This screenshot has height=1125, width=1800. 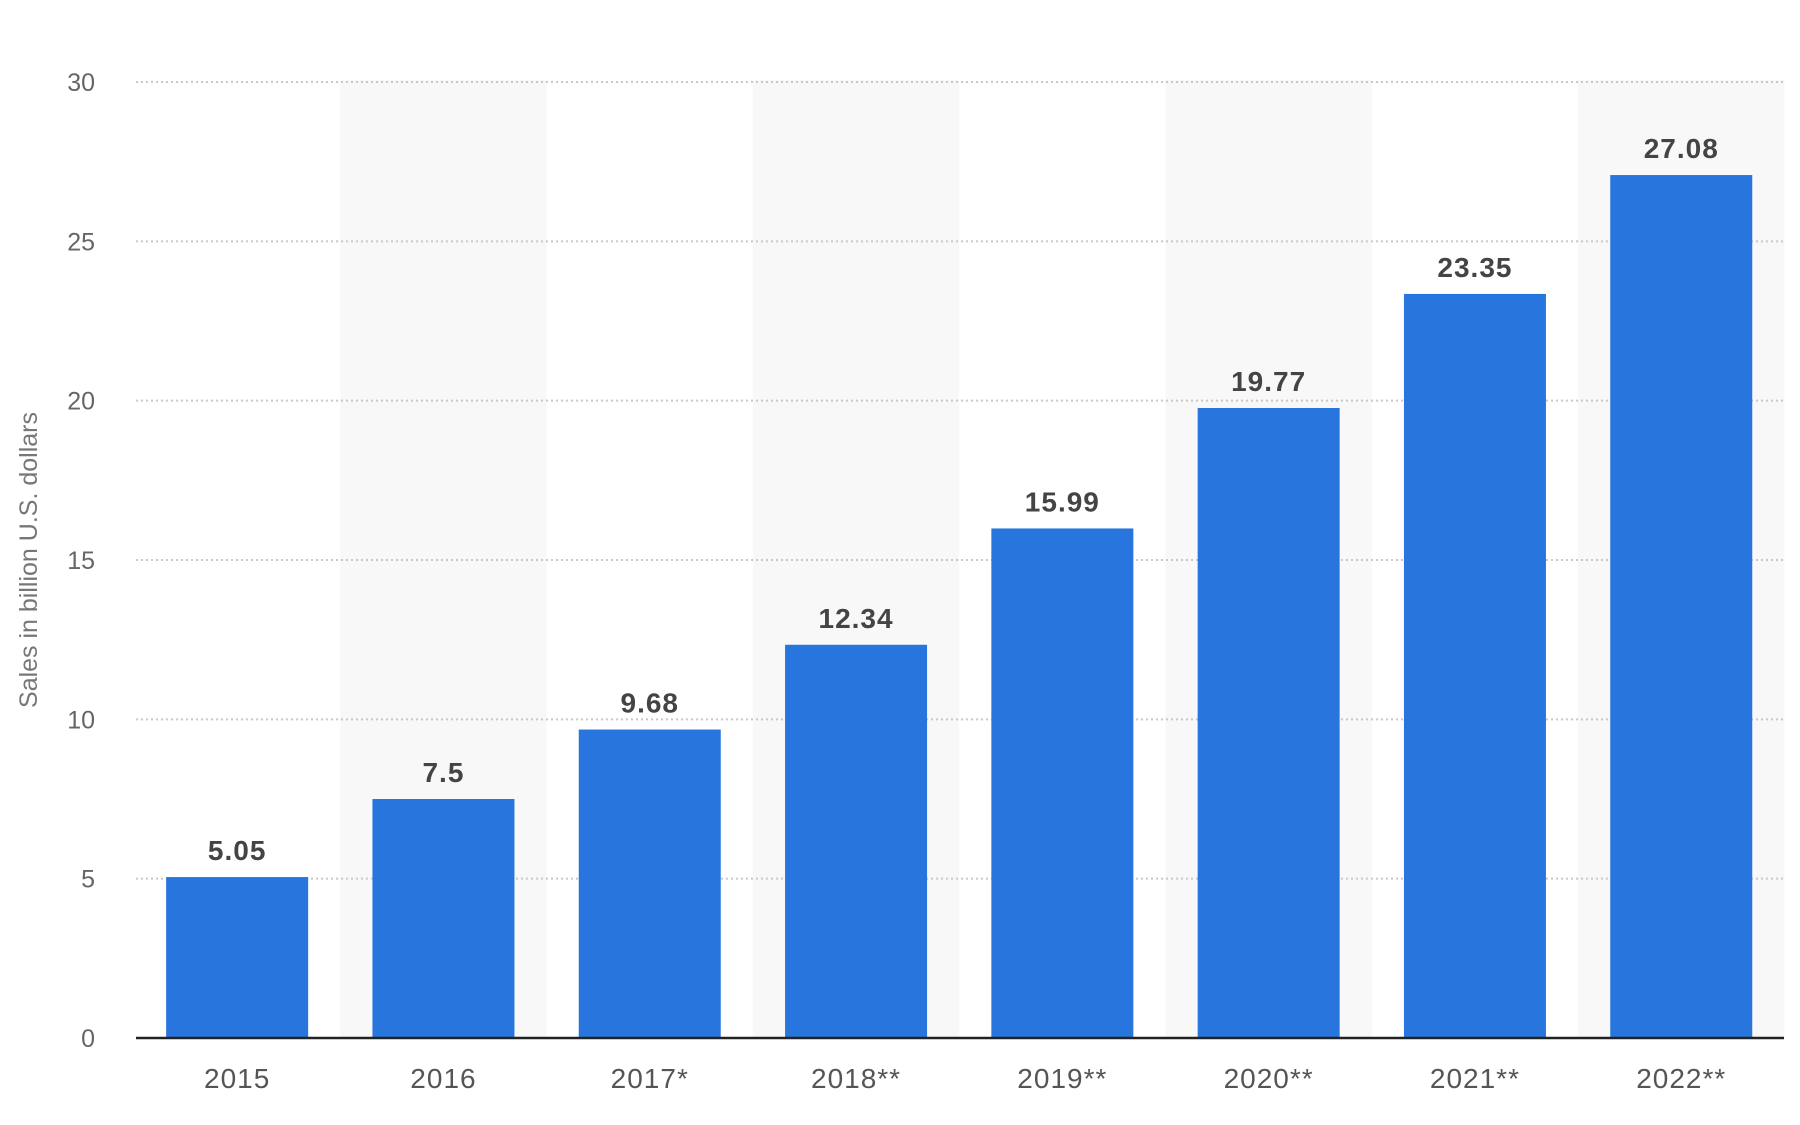 I want to click on data-label: 9.68, so click(x=650, y=703).